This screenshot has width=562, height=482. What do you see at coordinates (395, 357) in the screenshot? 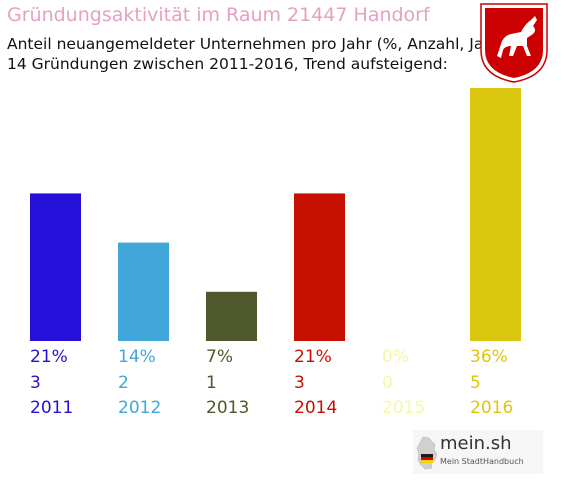
I see `percent-label-2015: 0%` at bounding box center [395, 357].